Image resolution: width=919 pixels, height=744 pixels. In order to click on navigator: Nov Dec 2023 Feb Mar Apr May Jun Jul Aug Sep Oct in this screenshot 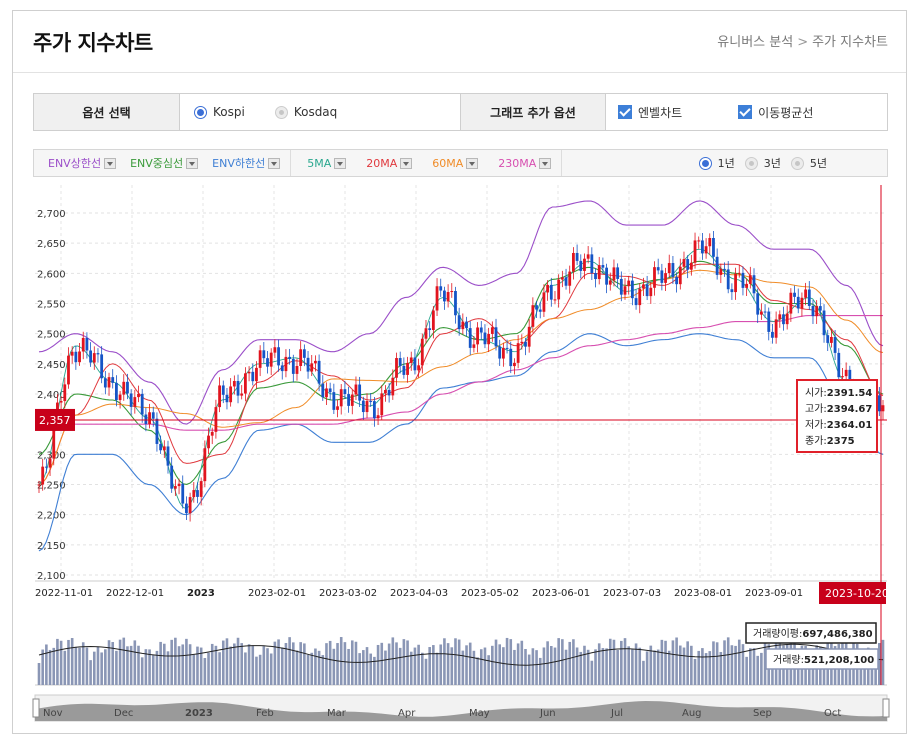, I will do `click(461, 708)`.